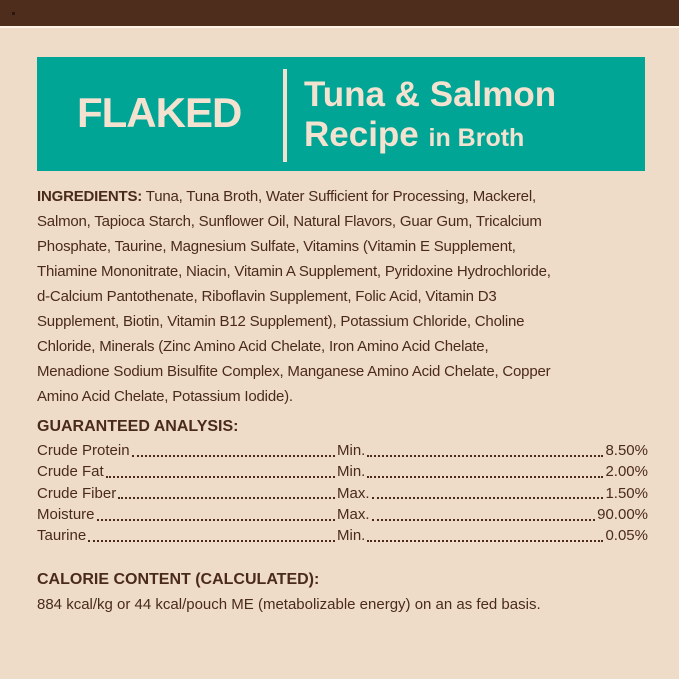 This screenshot has width=679, height=679. I want to click on nutrient-name: Crude Protein, so click(83, 450).